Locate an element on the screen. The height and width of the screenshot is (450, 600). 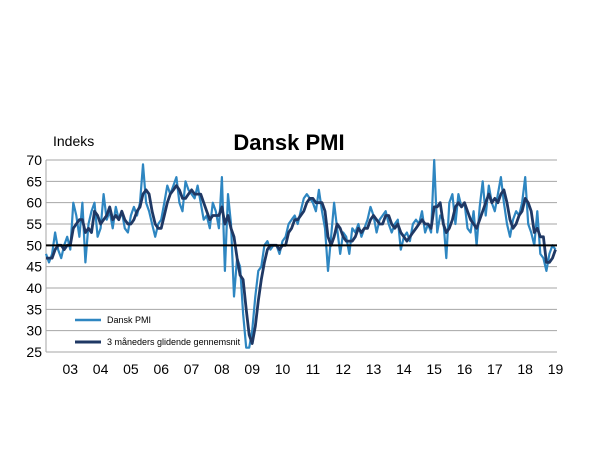
x-tick-label: 07 is located at coordinates (192, 369).